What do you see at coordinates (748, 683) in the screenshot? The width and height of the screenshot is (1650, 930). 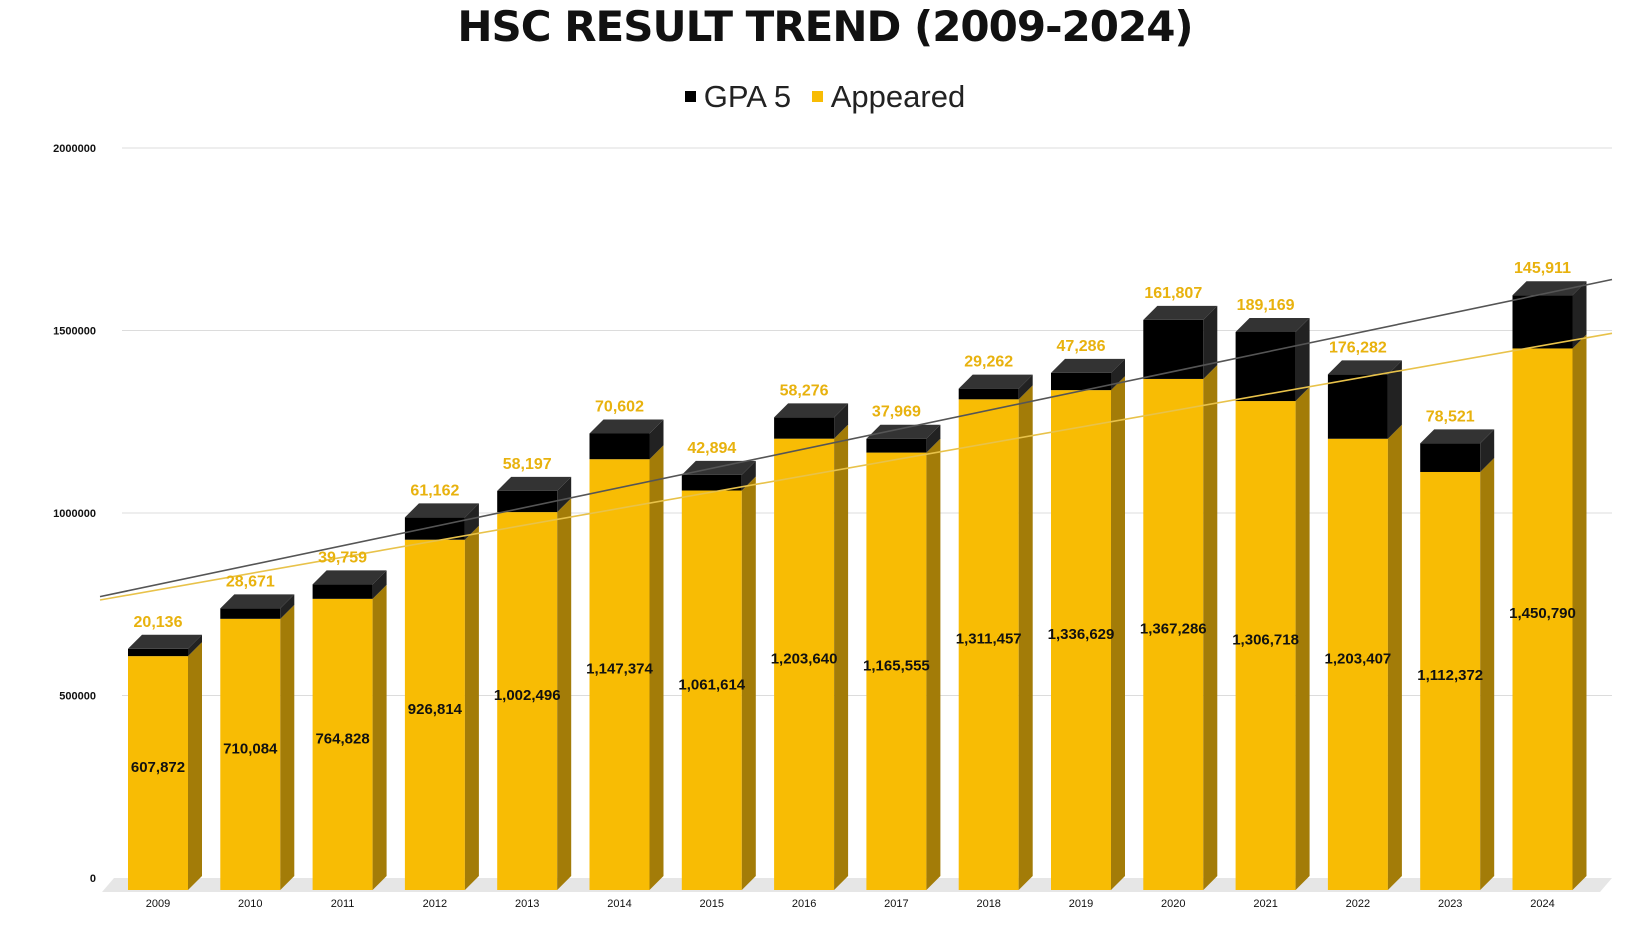 I see `bar-appeared-side-2015` at bounding box center [748, 683].